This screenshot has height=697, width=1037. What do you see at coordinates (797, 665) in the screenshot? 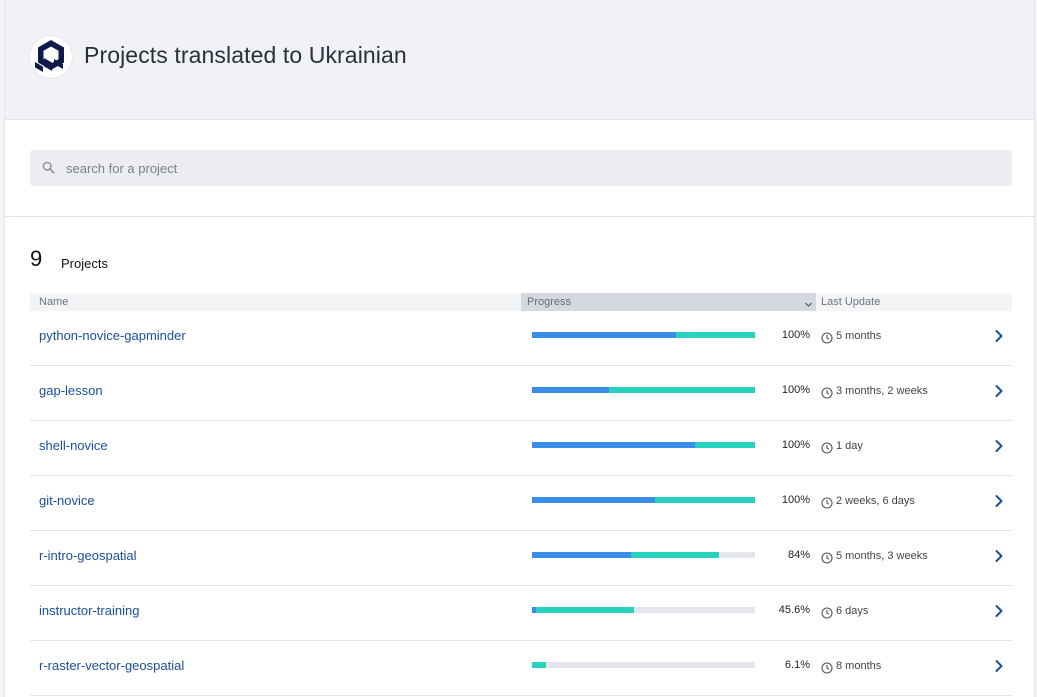
I see `progress-percent: 6.1%` at bounding box center [797, 665].